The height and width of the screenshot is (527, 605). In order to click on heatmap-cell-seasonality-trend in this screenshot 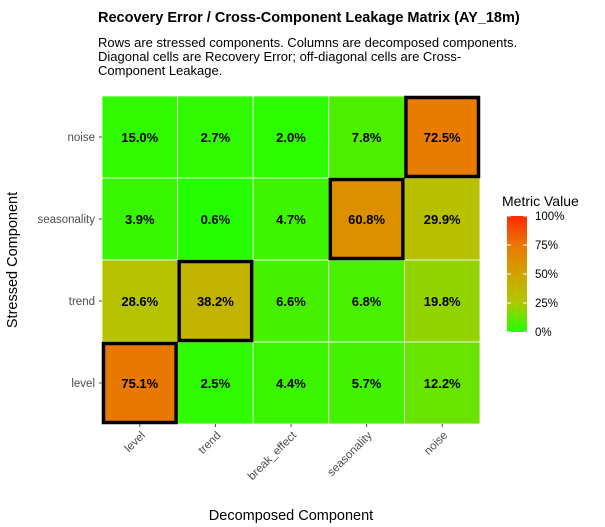, I will do `click(215, 219)`.